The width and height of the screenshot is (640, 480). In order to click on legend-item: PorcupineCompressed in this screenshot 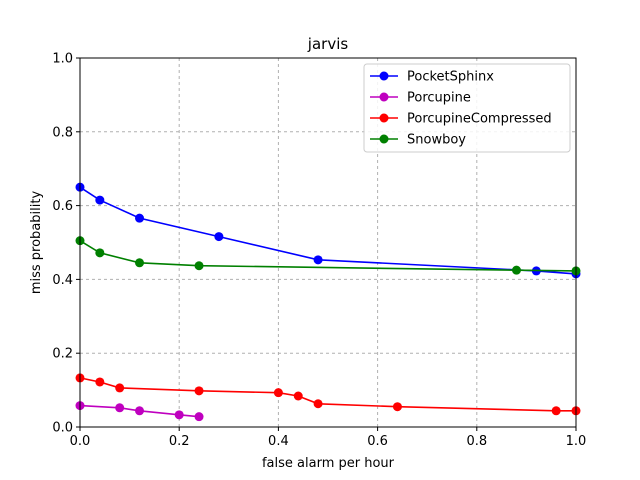, I will do `click(461, 119)`.